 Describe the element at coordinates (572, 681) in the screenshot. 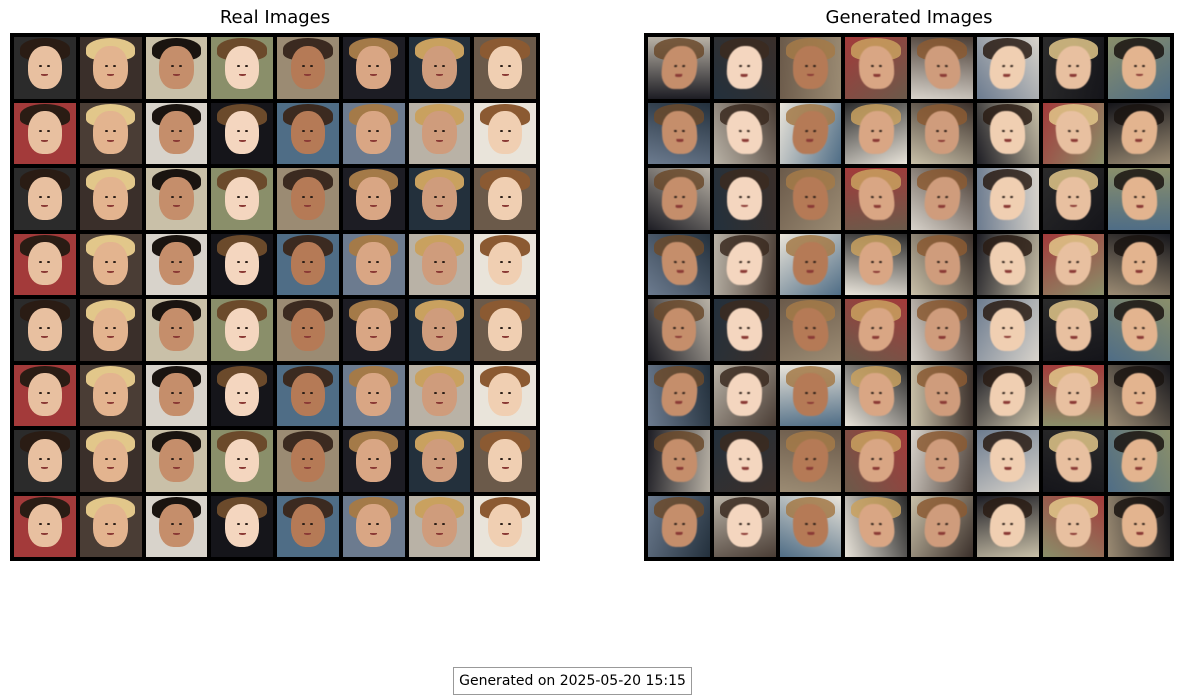

I see `generated-timestamp-caption: Generated on 2025-05-20 15:15` at that location.